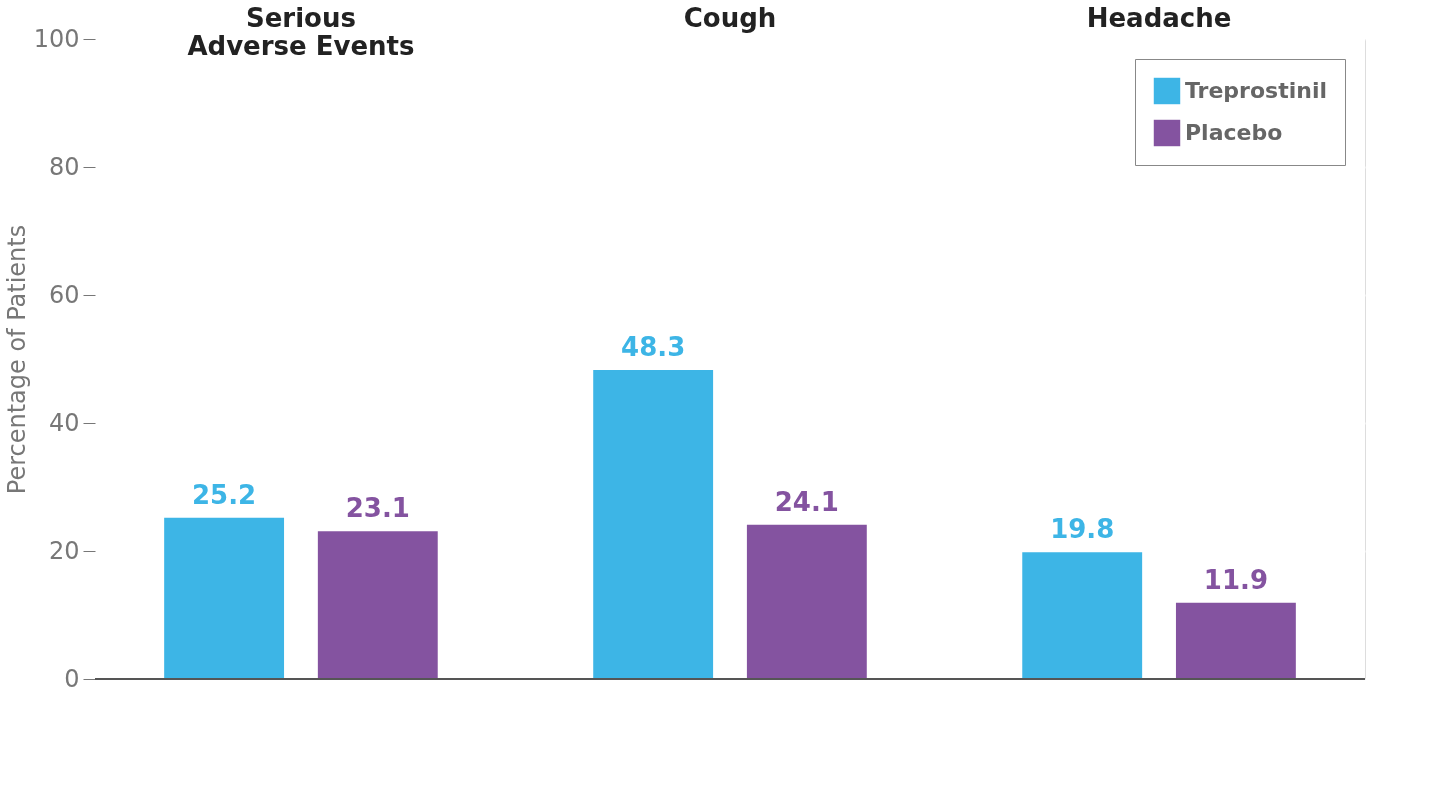 The image size is (1430, 787). I want to click on data-label: 19.8, so click(1082, 529).